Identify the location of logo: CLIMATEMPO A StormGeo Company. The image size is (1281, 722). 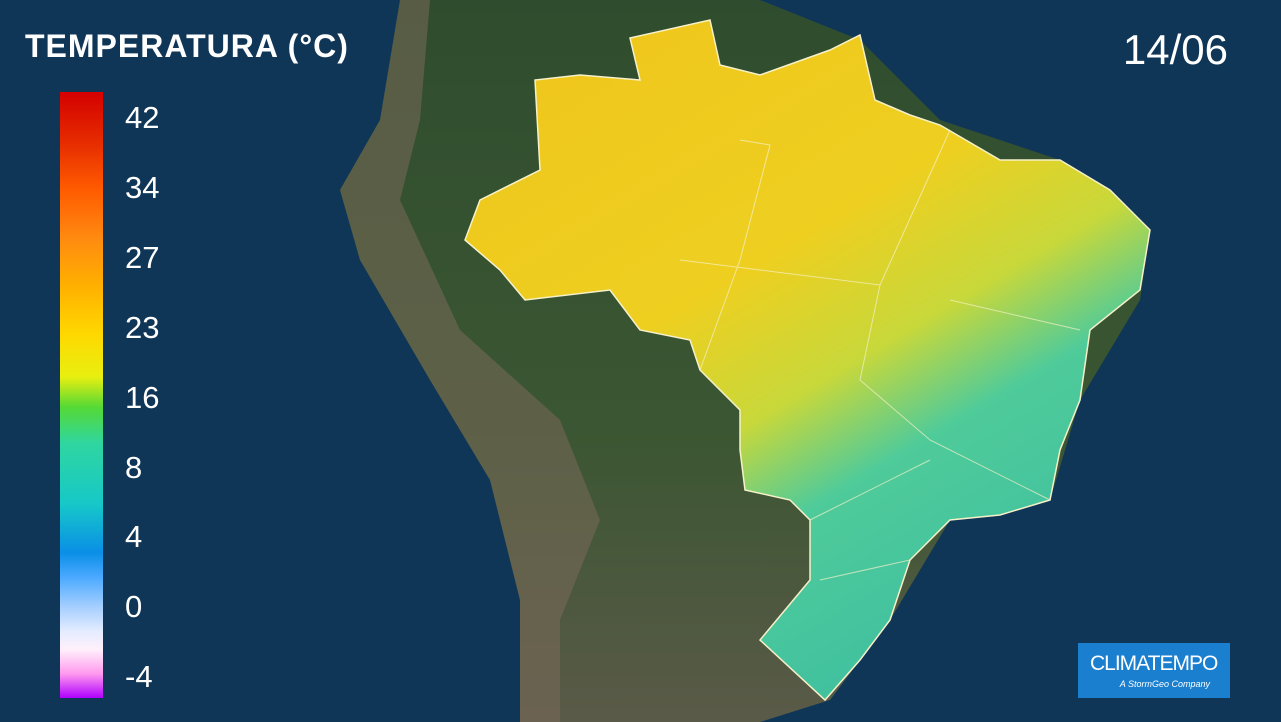
(1154, 670).